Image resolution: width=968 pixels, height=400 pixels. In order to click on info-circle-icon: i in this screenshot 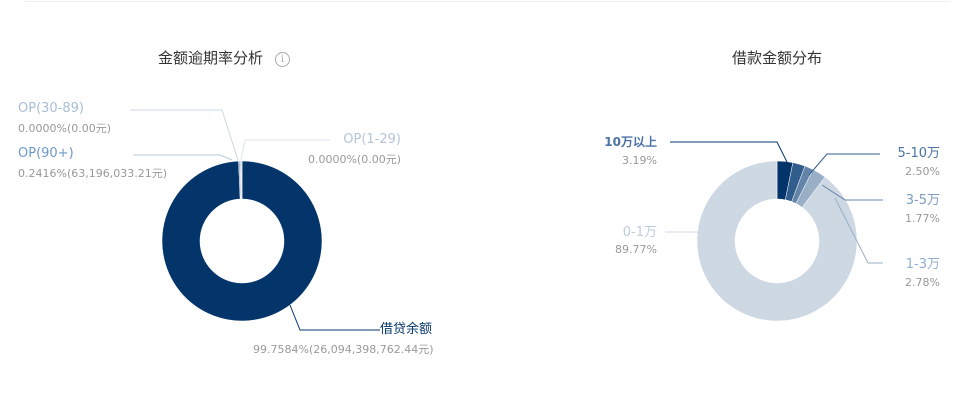, I will do `click(283, 59)`.